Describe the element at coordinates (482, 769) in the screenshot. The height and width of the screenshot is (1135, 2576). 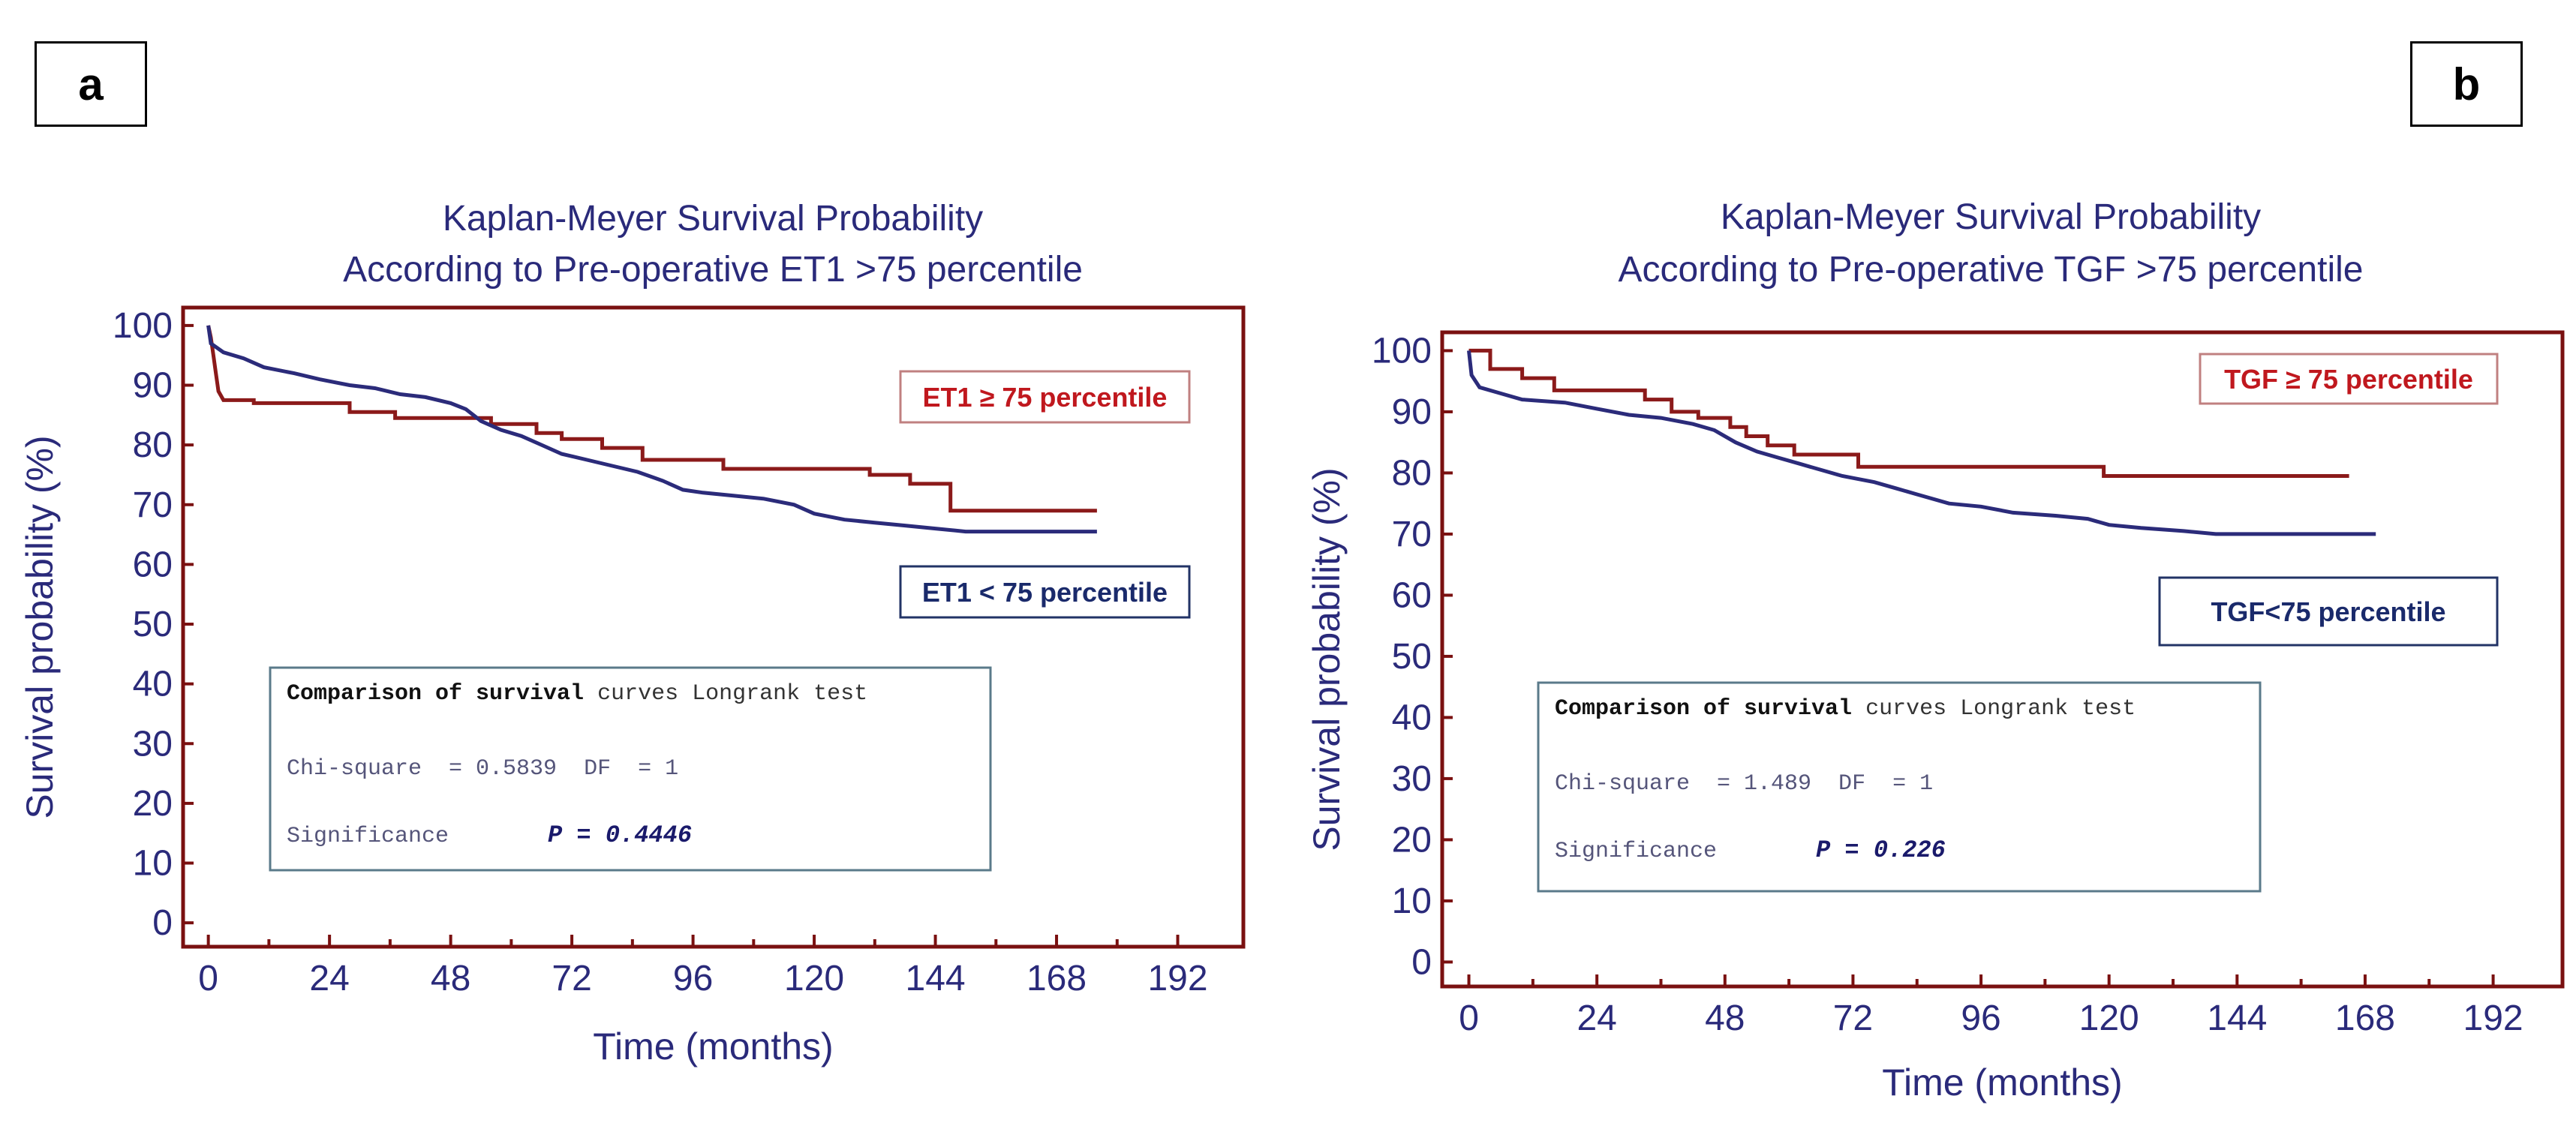
I see `stats-chi-square: Chi-square = 0.5839 DF = 1` at that location.